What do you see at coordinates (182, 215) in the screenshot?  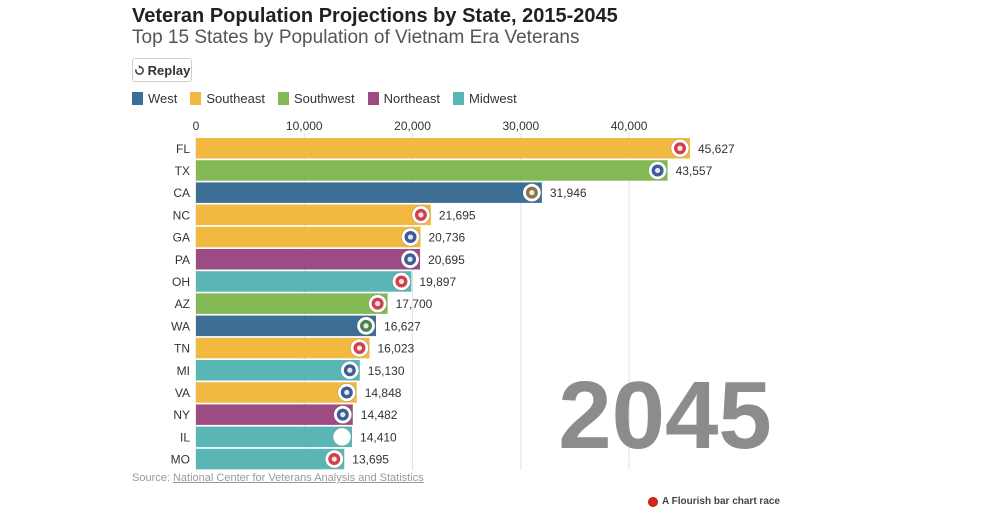 I see `category-label: NC` at bounding box center [182, 215].